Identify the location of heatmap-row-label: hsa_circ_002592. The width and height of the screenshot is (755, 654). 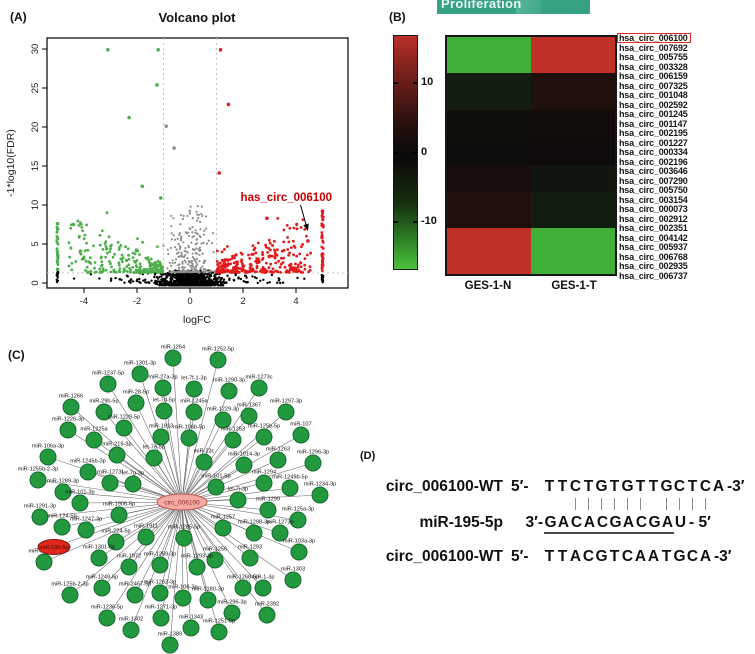
(653, 104).